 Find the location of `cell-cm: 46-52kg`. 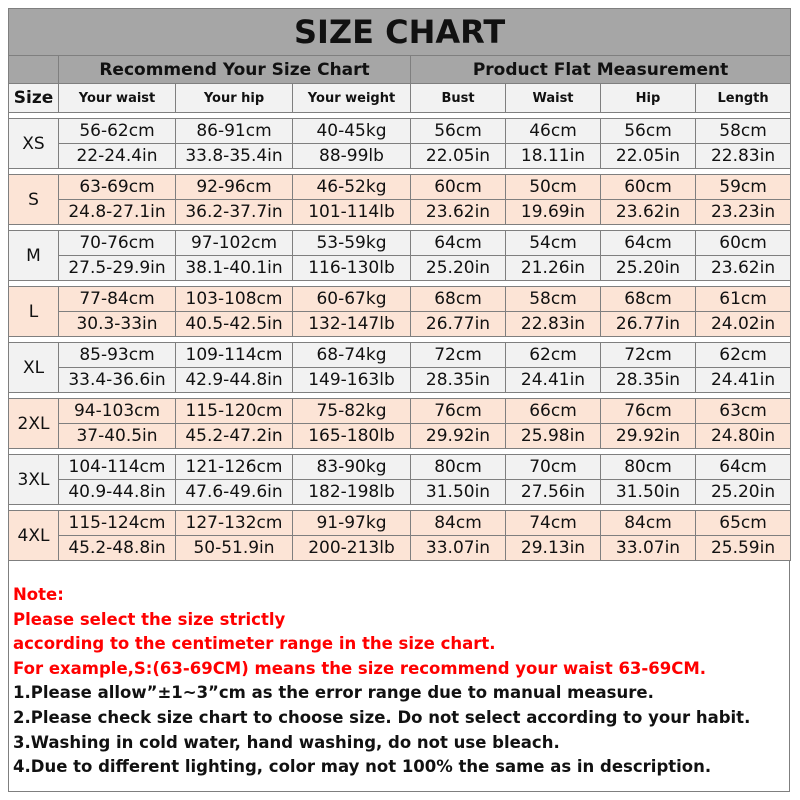

cell-cm: 46-52kg is located at coordinates (351, 187).